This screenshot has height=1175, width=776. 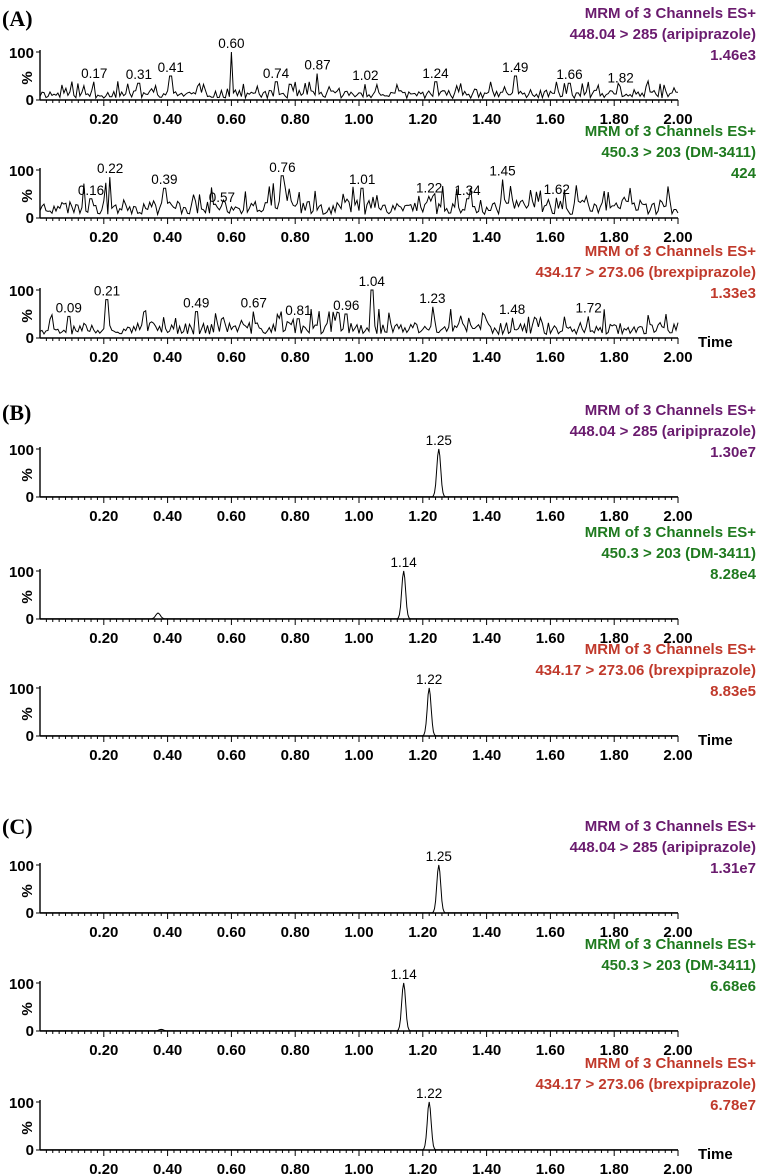 What do you see at coordinates (467, 190) in the screenshot?
I see `peak-label: 1.34` at bounding box center [467, 190].